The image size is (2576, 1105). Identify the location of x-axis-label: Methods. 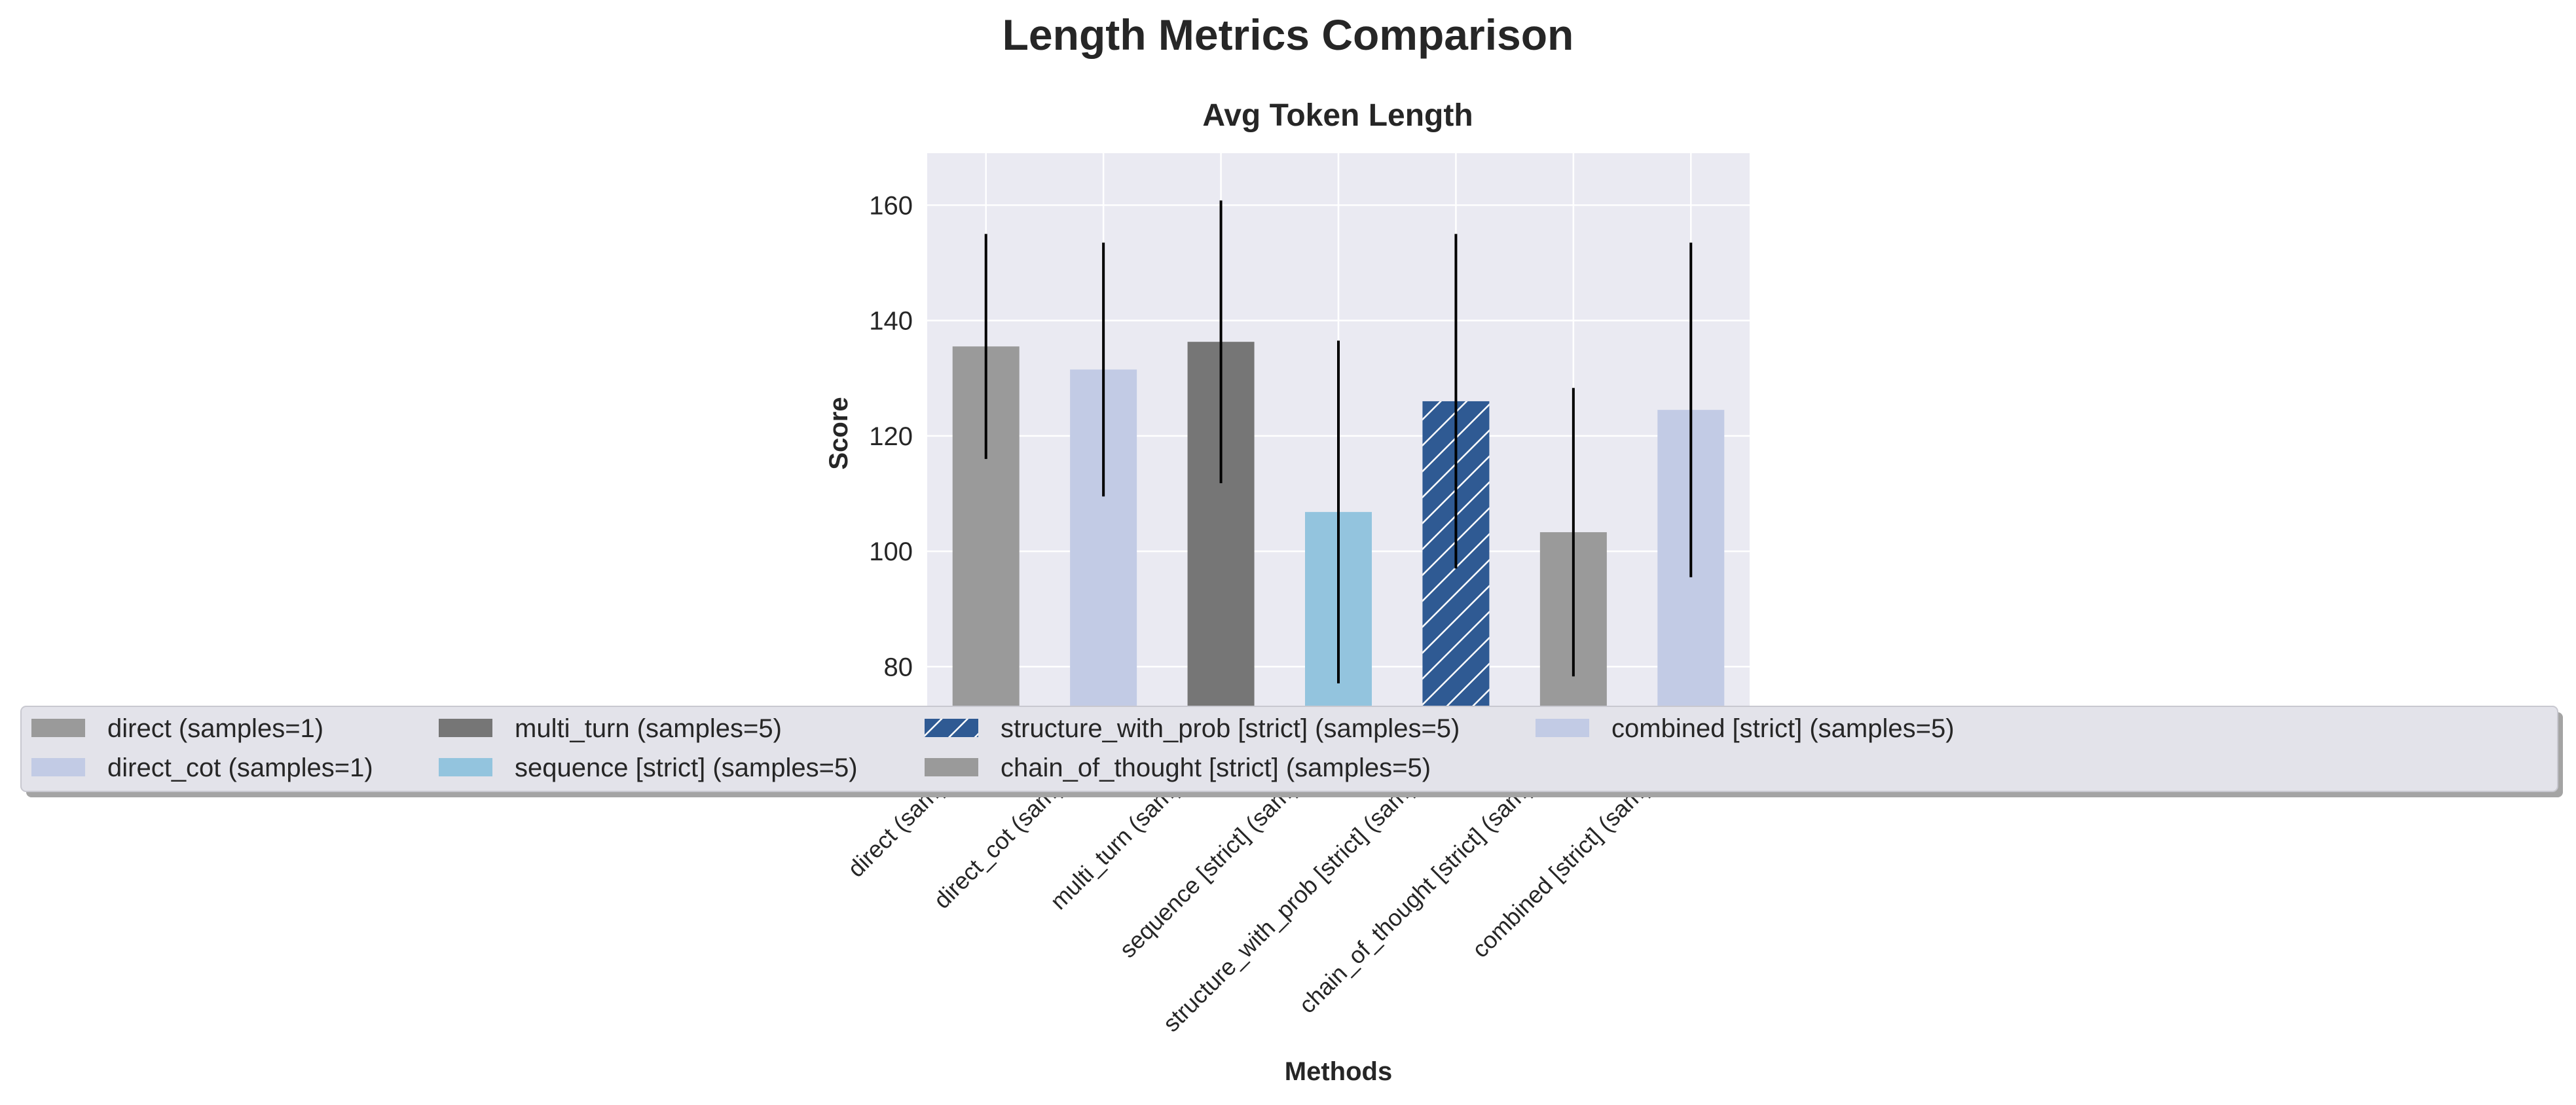
(1338, 1071).